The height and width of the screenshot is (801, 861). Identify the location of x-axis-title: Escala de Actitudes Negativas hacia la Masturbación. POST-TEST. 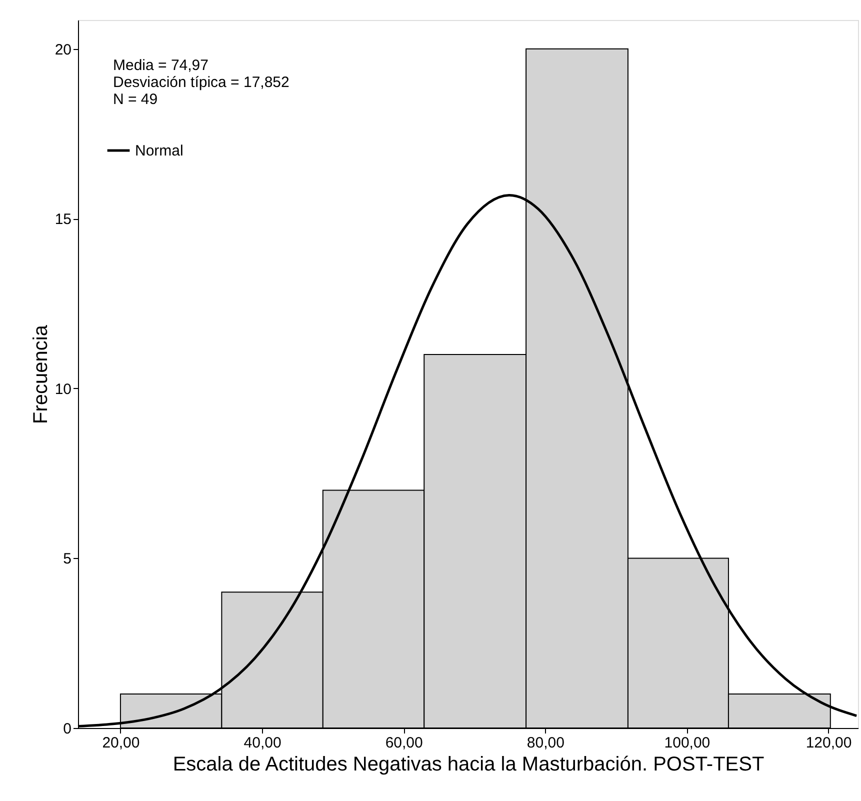
(468, 765).